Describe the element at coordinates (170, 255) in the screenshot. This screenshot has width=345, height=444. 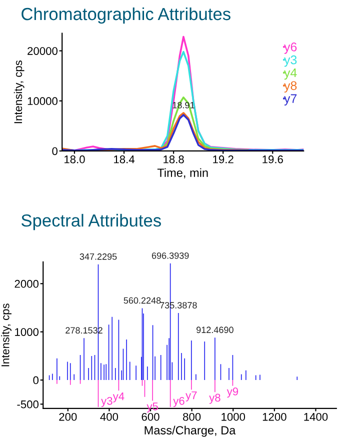
I see `annotation: 696.3939` at that location.